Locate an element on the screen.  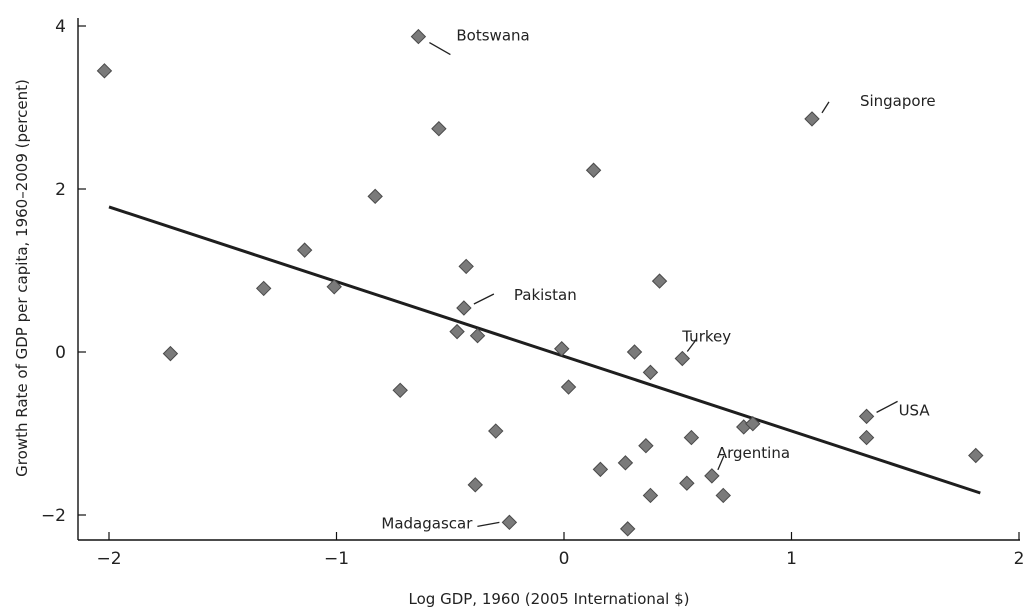
point-label: Turkey is located at coordinates (706, 337).